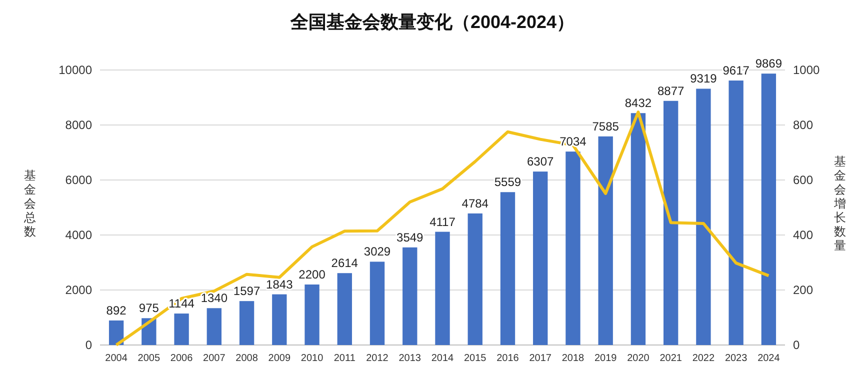  What do you see at coordinates (540, 161) in the screenshot?
I see `data-label: 6307` at bounding box center [540, 161].